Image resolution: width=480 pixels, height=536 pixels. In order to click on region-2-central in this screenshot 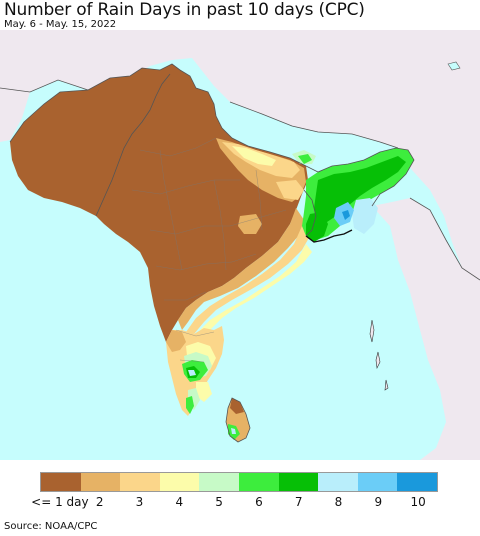, I will do `click(250, 224)`.